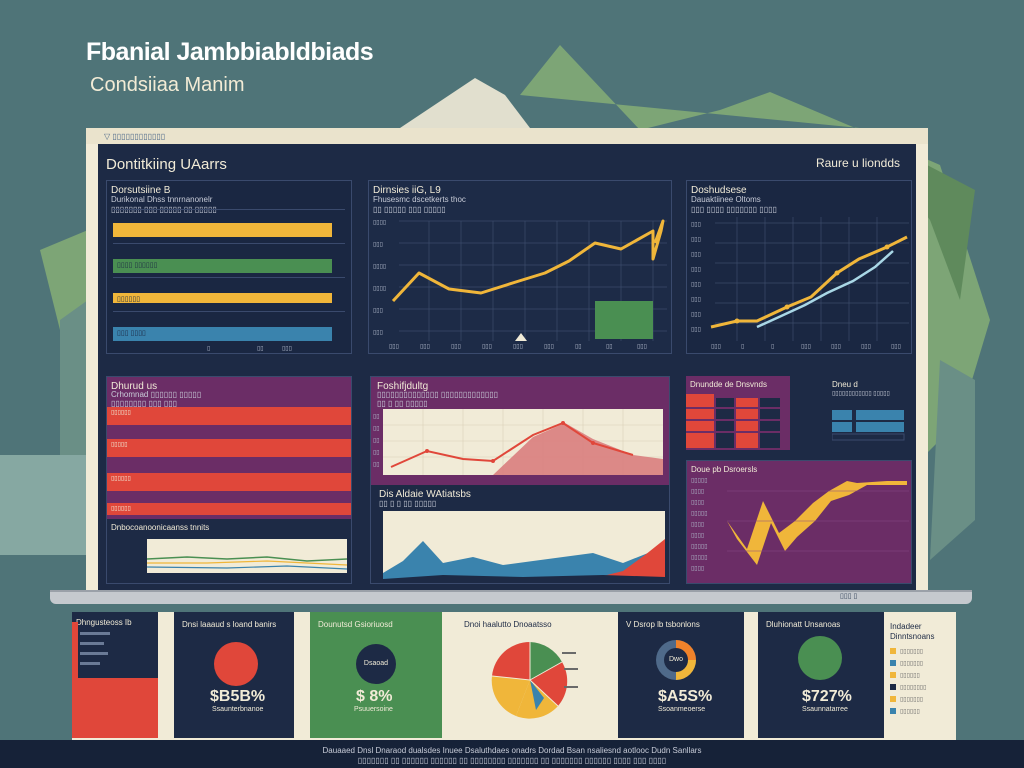 This screenshot has width=1024, height=768. I want to click on tick-label: ▯, so click(209, 349).